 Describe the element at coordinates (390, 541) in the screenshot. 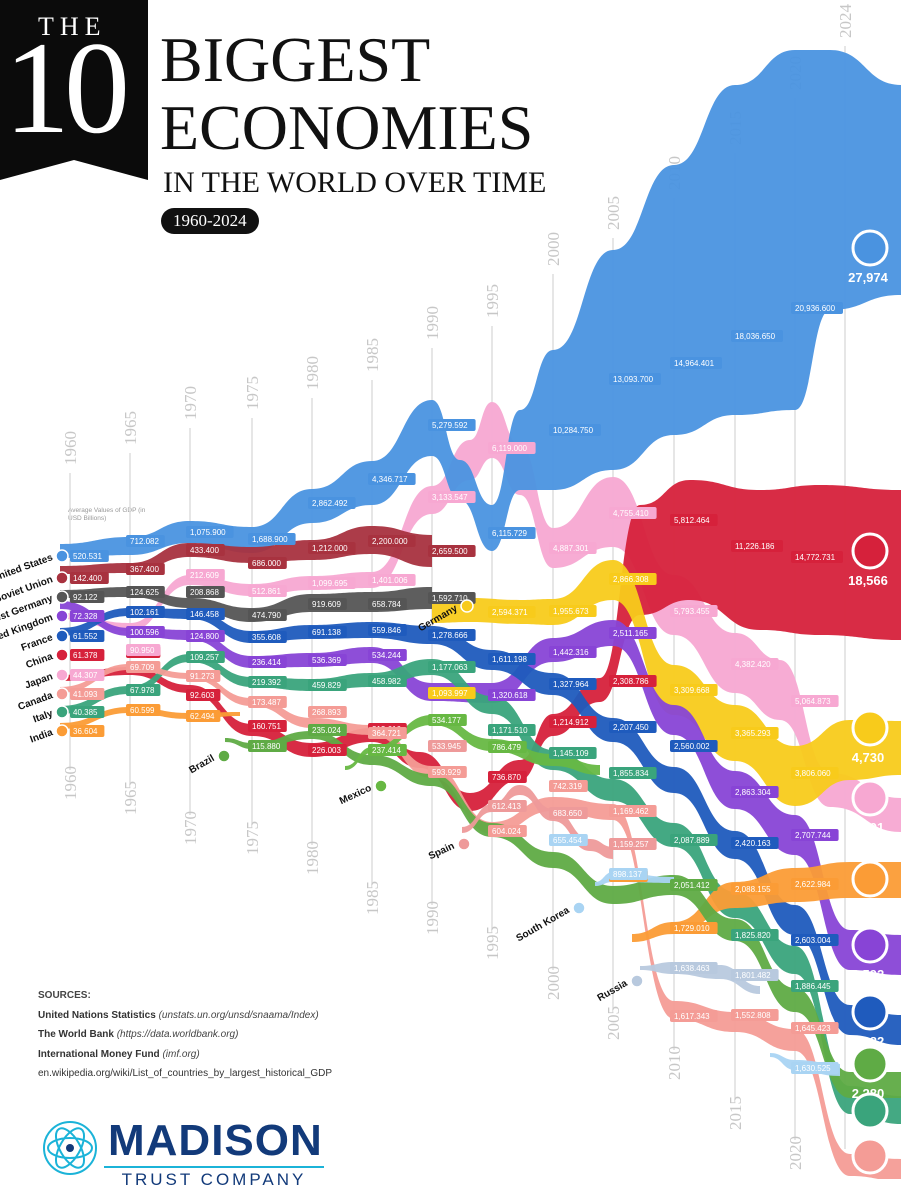

I see `value-label: 2,200.000` at that location.